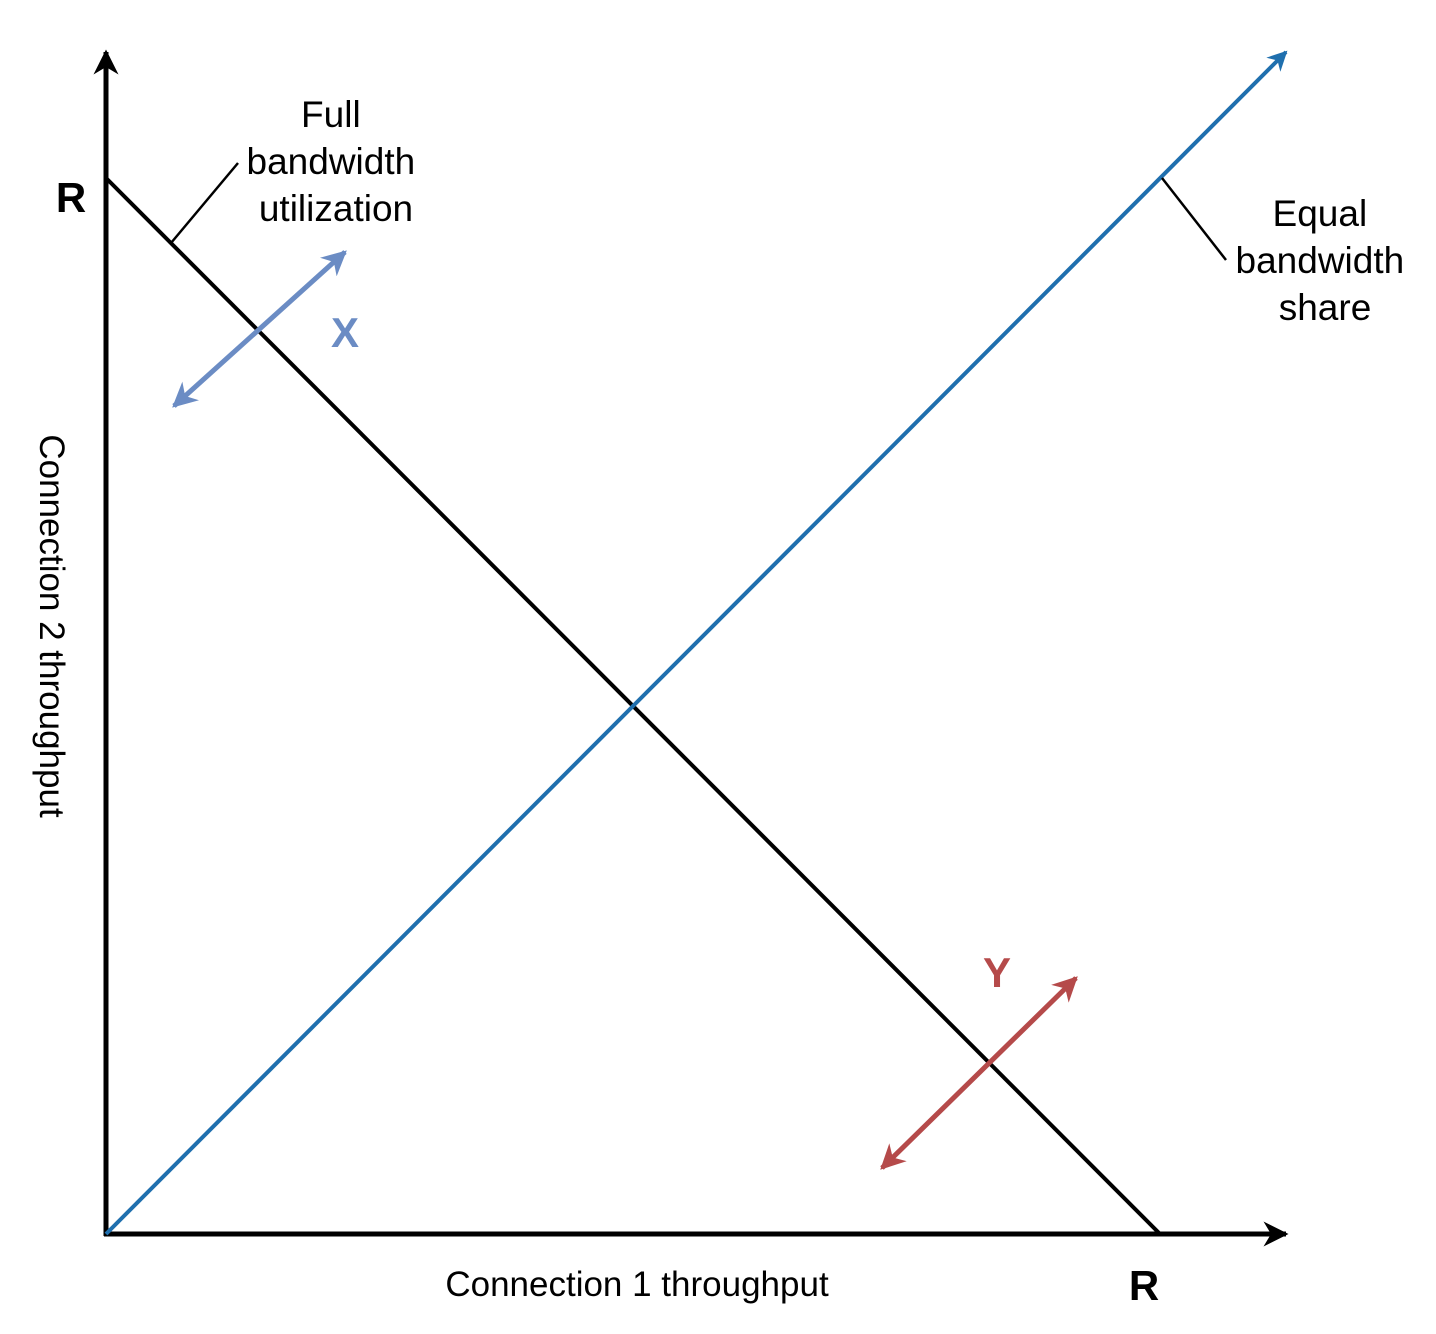 The height and width of the screenshot is (1334, 1436). Describe the element at coordinates (71, 197) in the screenshot. I see `y-axis-max-label: R` at that location.